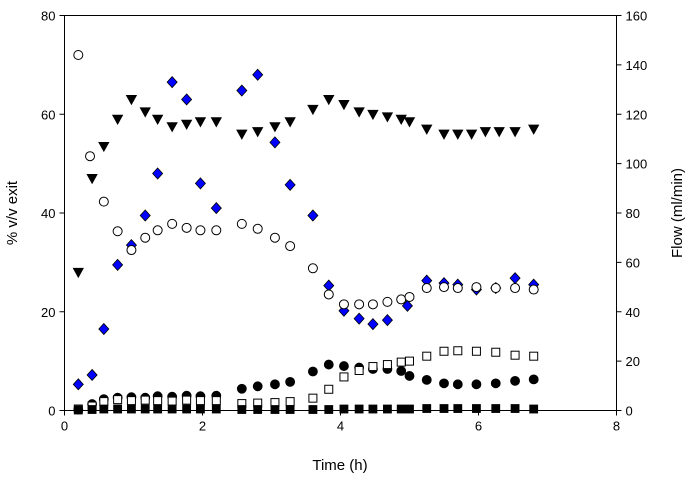 The width and height of the screenshot is (696, 480). Describe the element at coordinates (637, 16) in the screenshot. I see `y-right-tick-label: 160` at that location.